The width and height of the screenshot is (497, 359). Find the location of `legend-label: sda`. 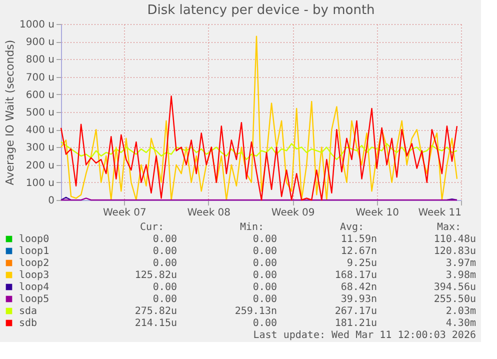

legend-label: sda is located at coordinates (28, 311).